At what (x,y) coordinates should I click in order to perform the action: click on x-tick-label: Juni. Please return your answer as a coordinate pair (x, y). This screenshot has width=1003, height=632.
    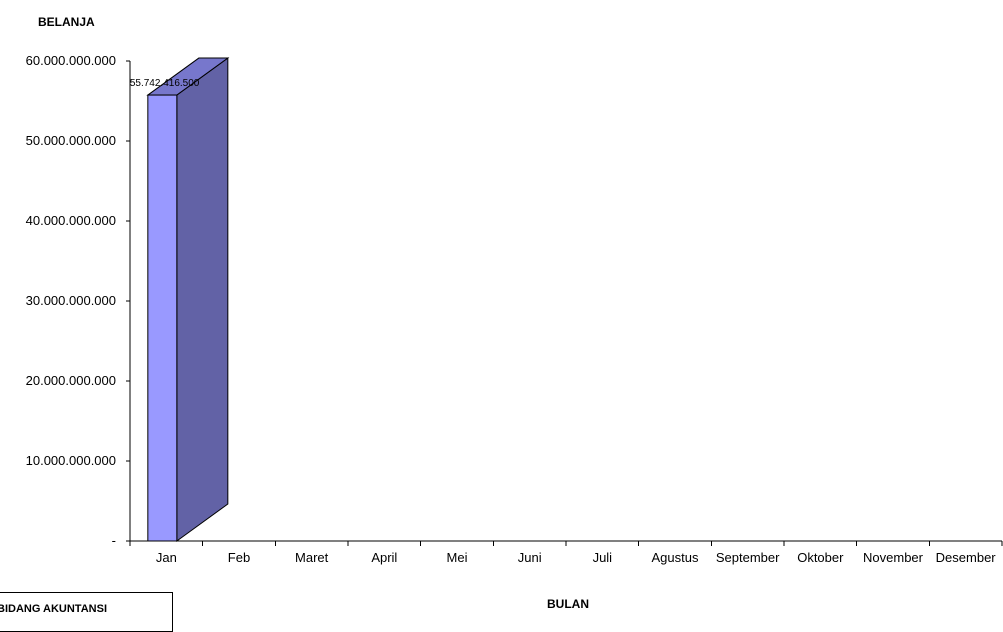
    Looking at the image, I should click on (530, 557).